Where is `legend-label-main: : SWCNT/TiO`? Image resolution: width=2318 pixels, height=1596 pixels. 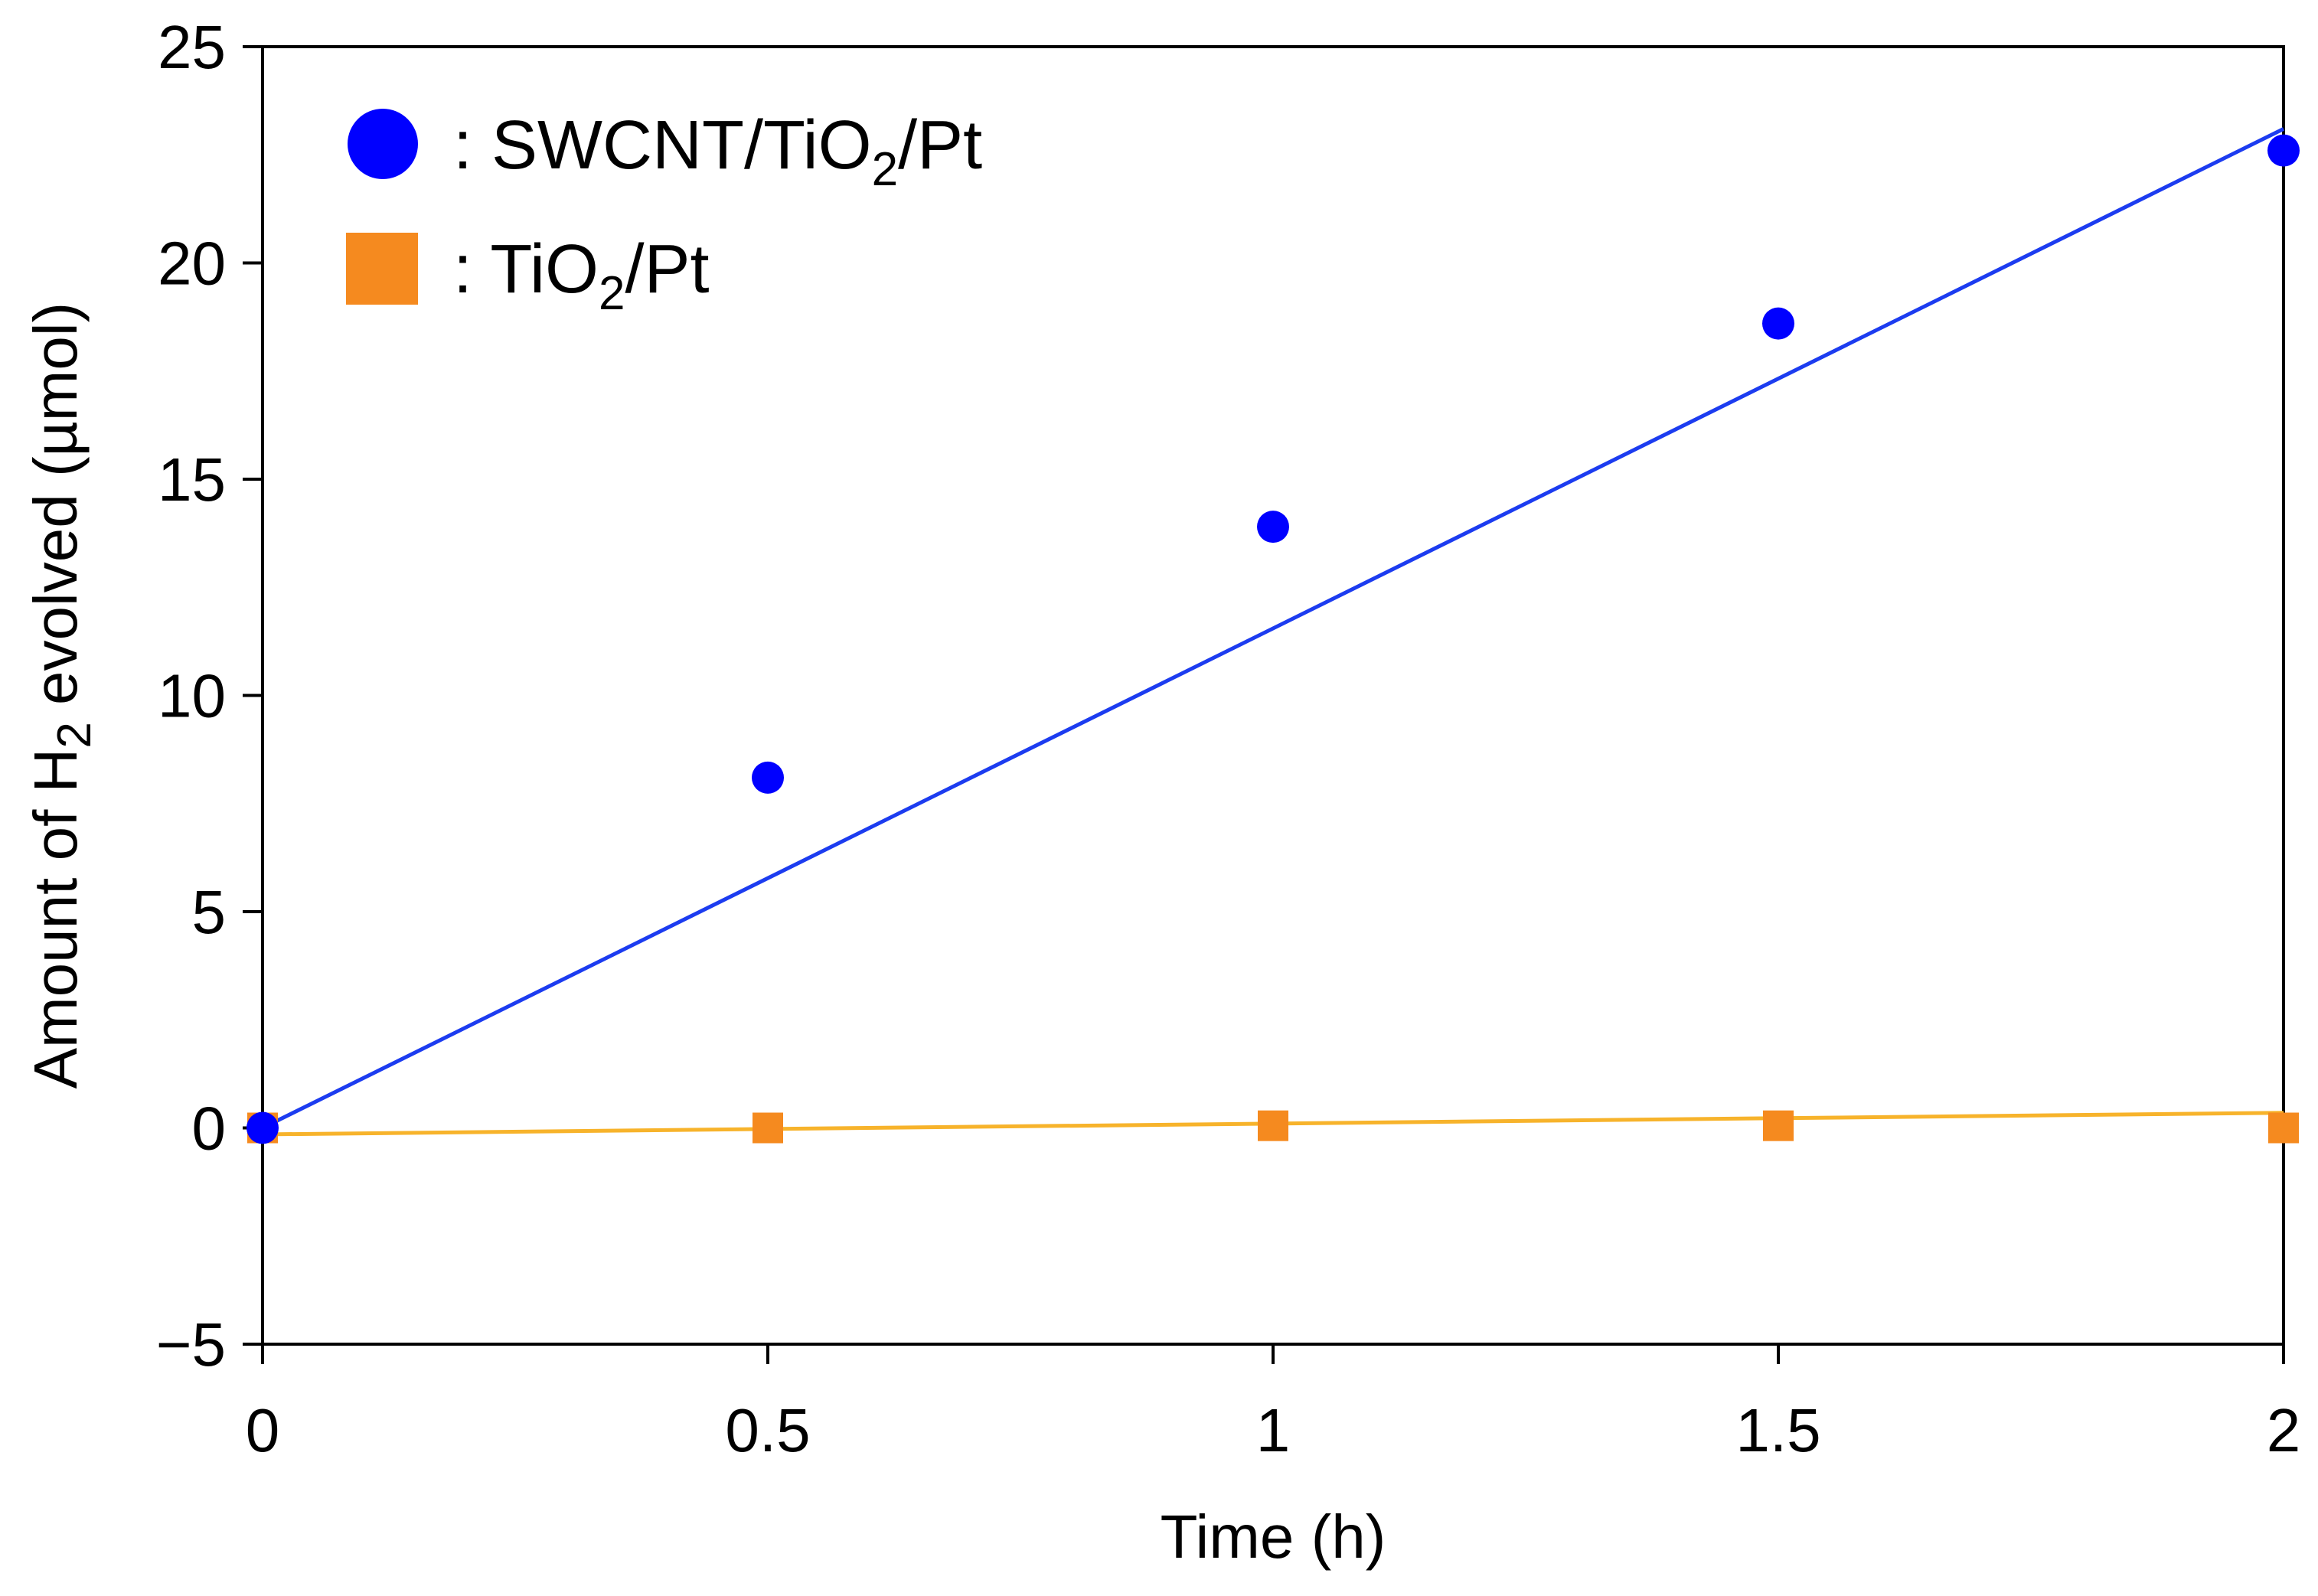 legend-label-main: : SWCNT/TiO is located at coordinates (662, 145).